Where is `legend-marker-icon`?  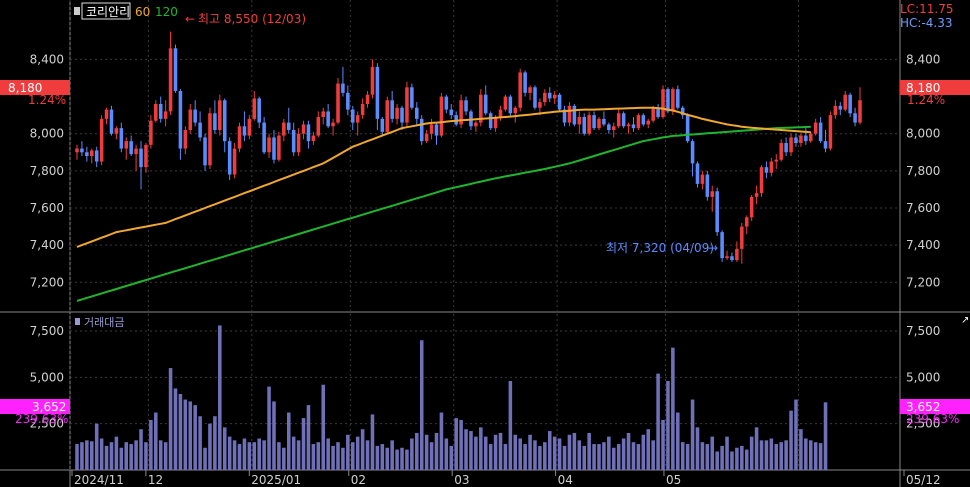
legend-marker-icon is located at coordinates (77, 11).